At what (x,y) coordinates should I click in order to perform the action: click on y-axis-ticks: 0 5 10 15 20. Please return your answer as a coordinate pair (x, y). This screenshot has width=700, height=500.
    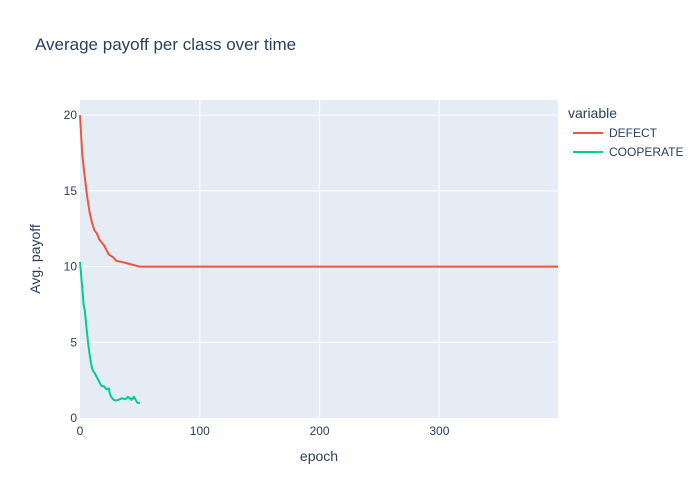
    Looking at the image, I should click on (71, 266).